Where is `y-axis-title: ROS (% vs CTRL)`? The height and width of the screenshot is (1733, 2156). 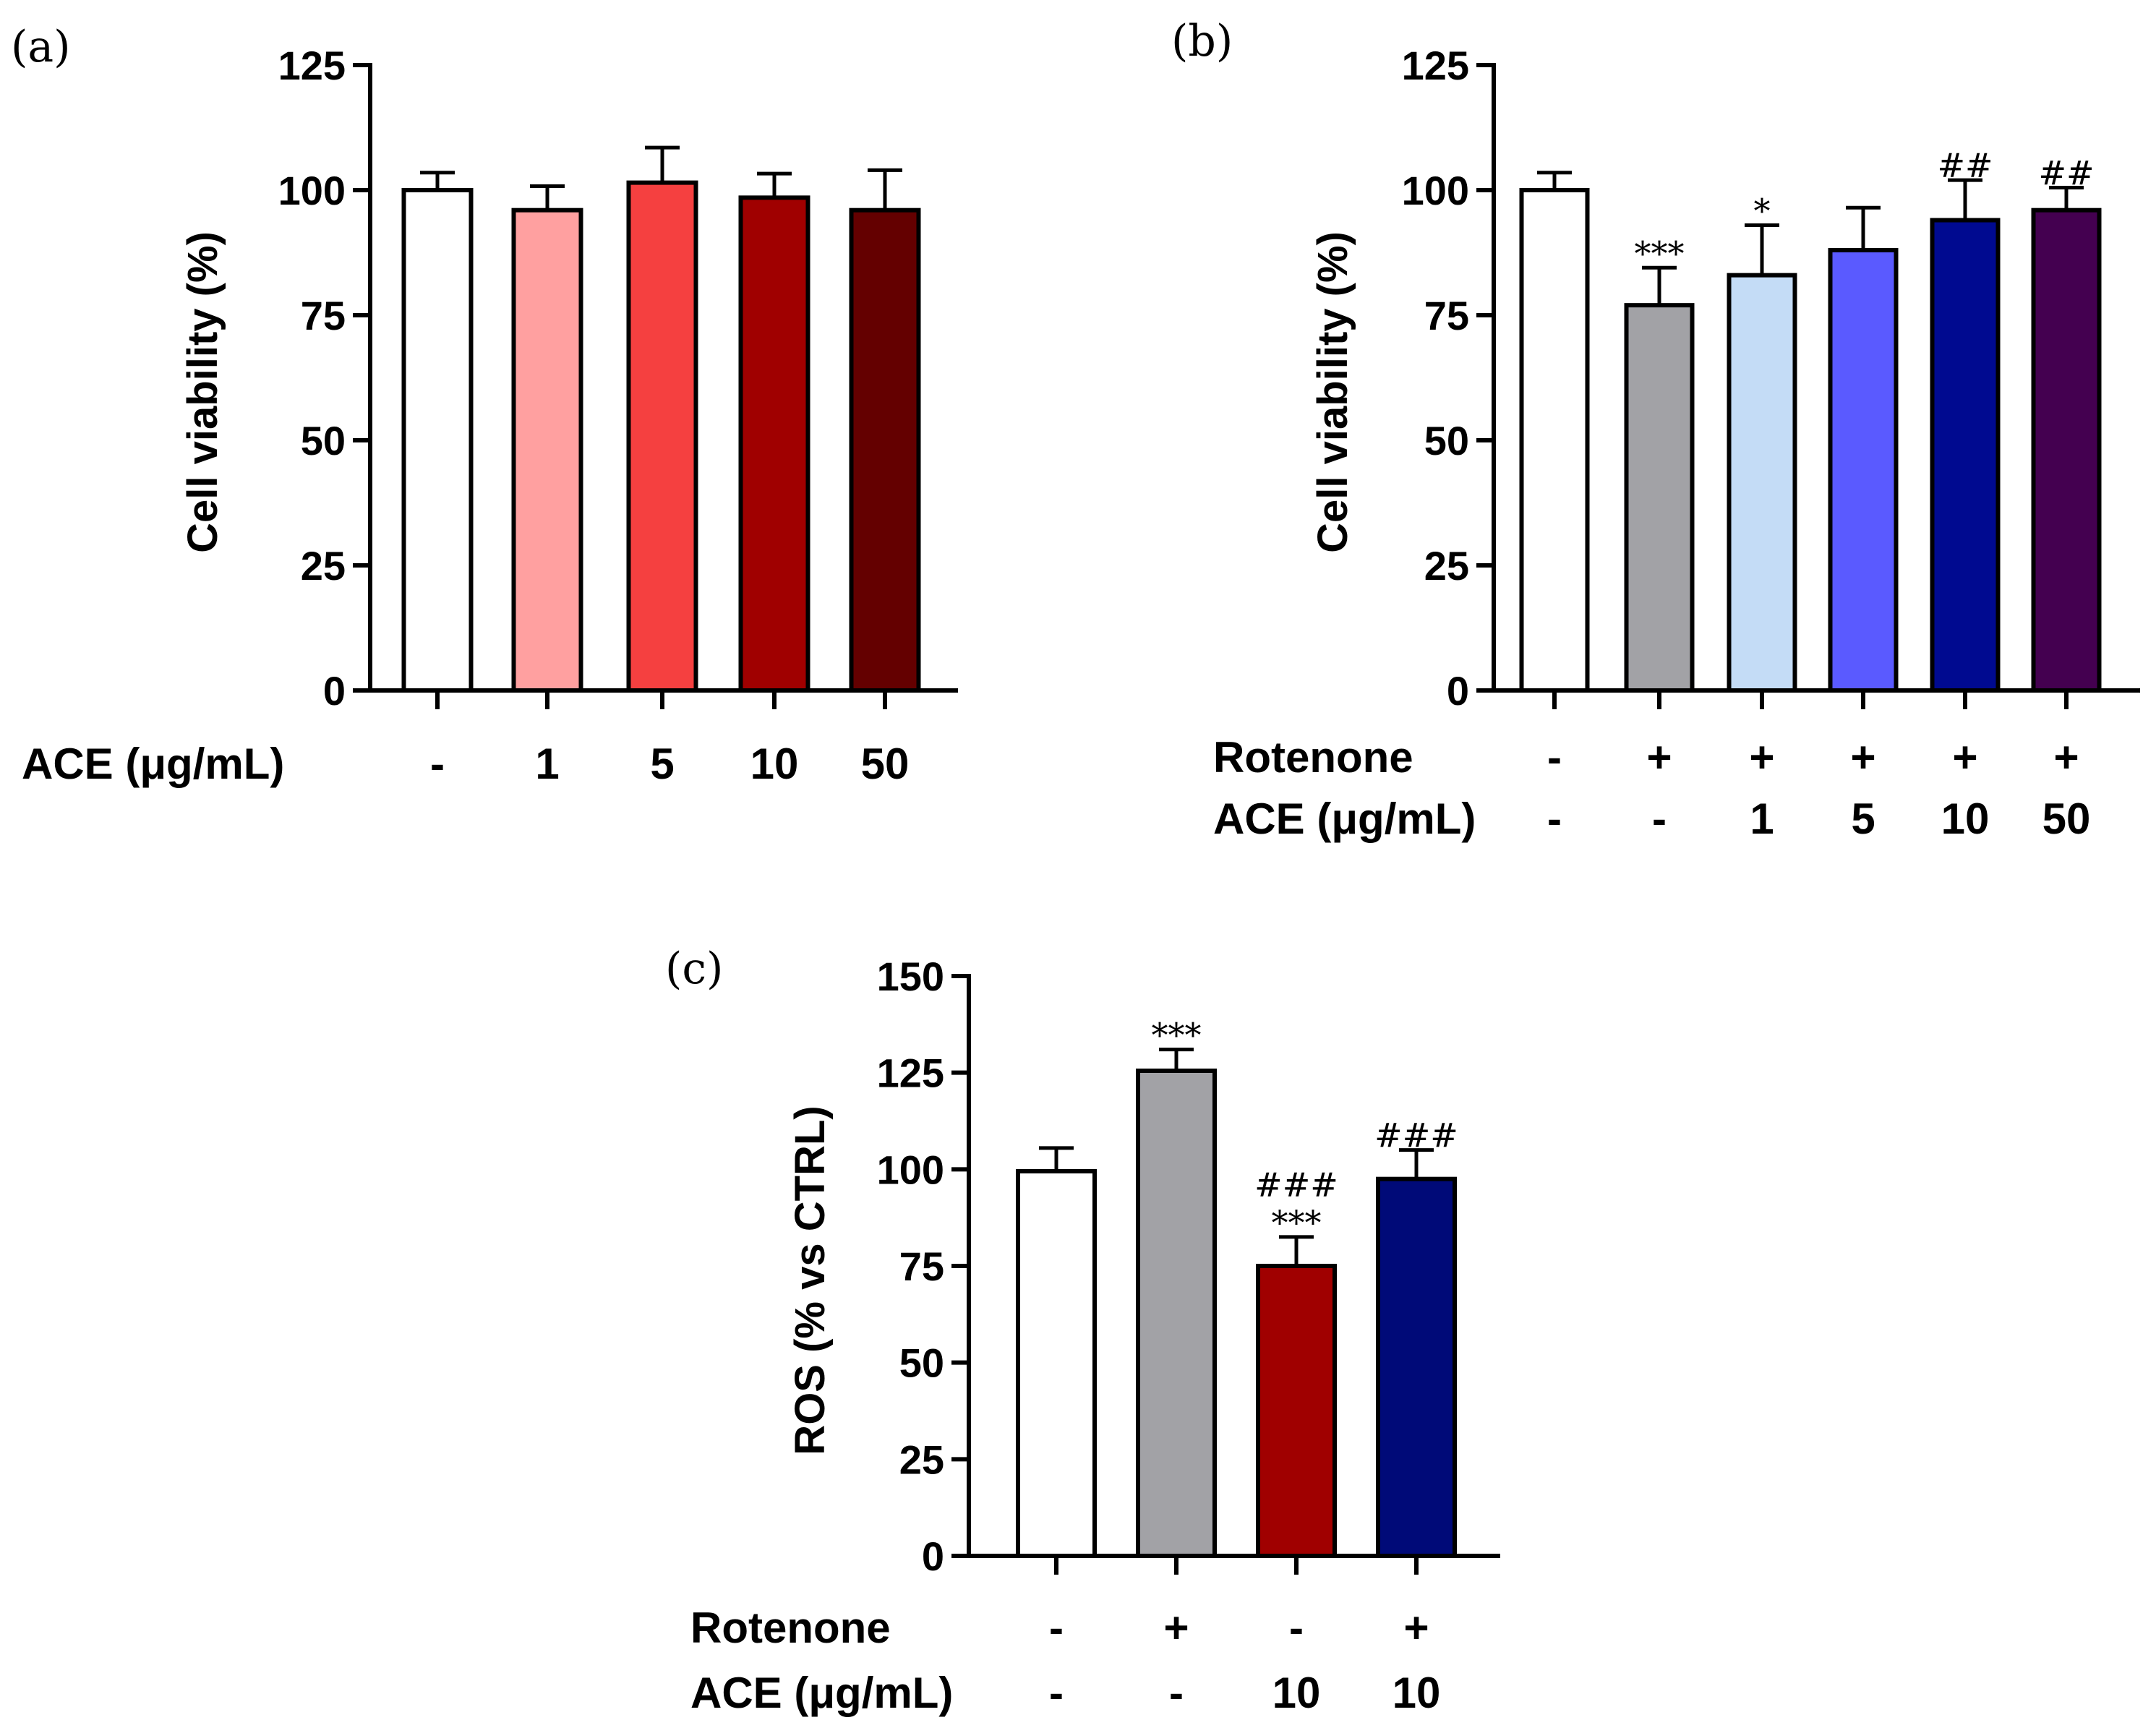 y-axis-title: ROS (% vs CTRL) is located at coordinates (811, 1280).